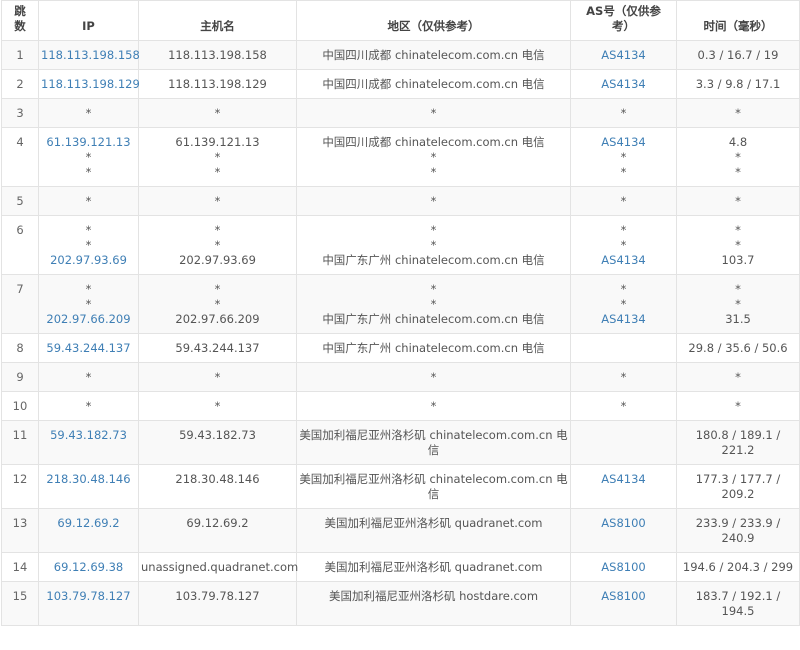  Describe the element at coordinates (738, 596) in the screenshot. I see `time-text: 183.7 / 192.1 /` at that location.